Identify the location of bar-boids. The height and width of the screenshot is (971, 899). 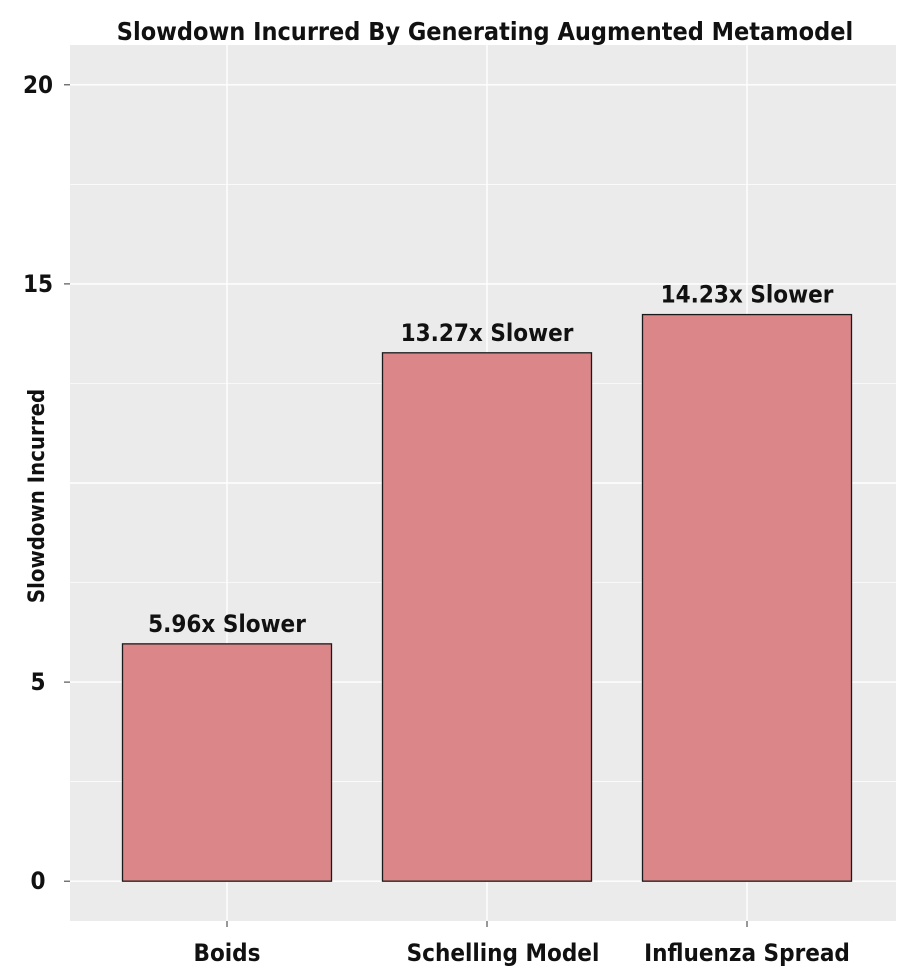
(227, 762).